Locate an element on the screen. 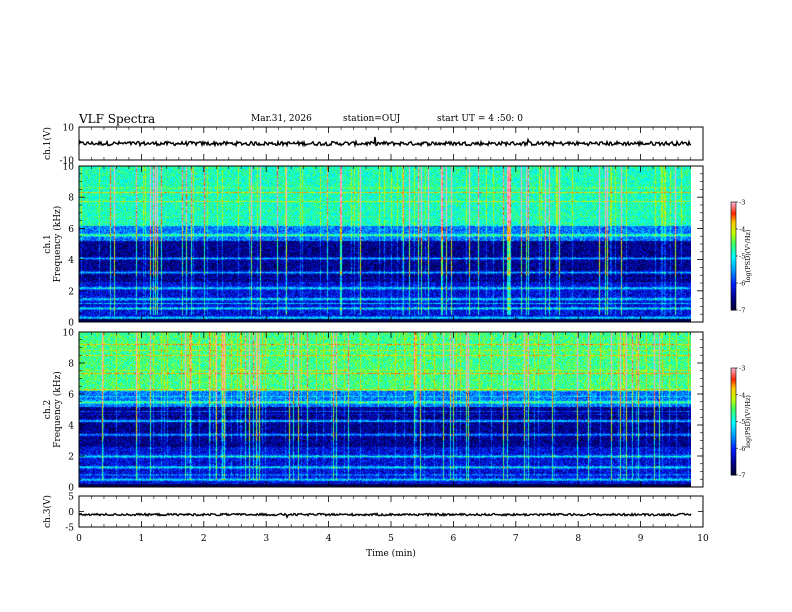 The height and width of the screenshot is (612, 792). ch2-spectrogram-ylabel-channel: ch.2 is located at coordinates (48, 409).